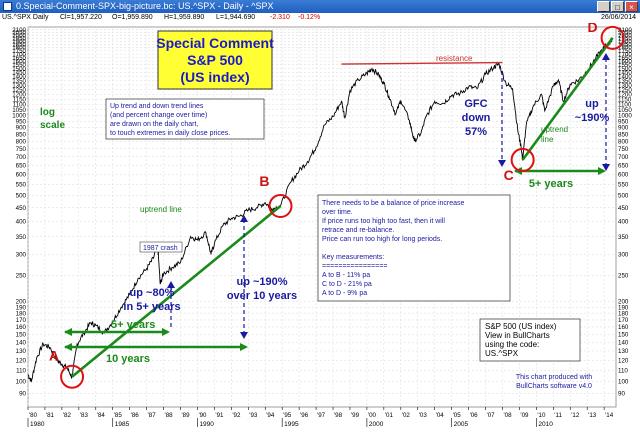 Image resolution: width=640 pixels, height=437 pixels. What do you see at coordinates (244, 347) in the screenshot?
I see `span-arrow-10y-right` at bounding box center [244, 347].